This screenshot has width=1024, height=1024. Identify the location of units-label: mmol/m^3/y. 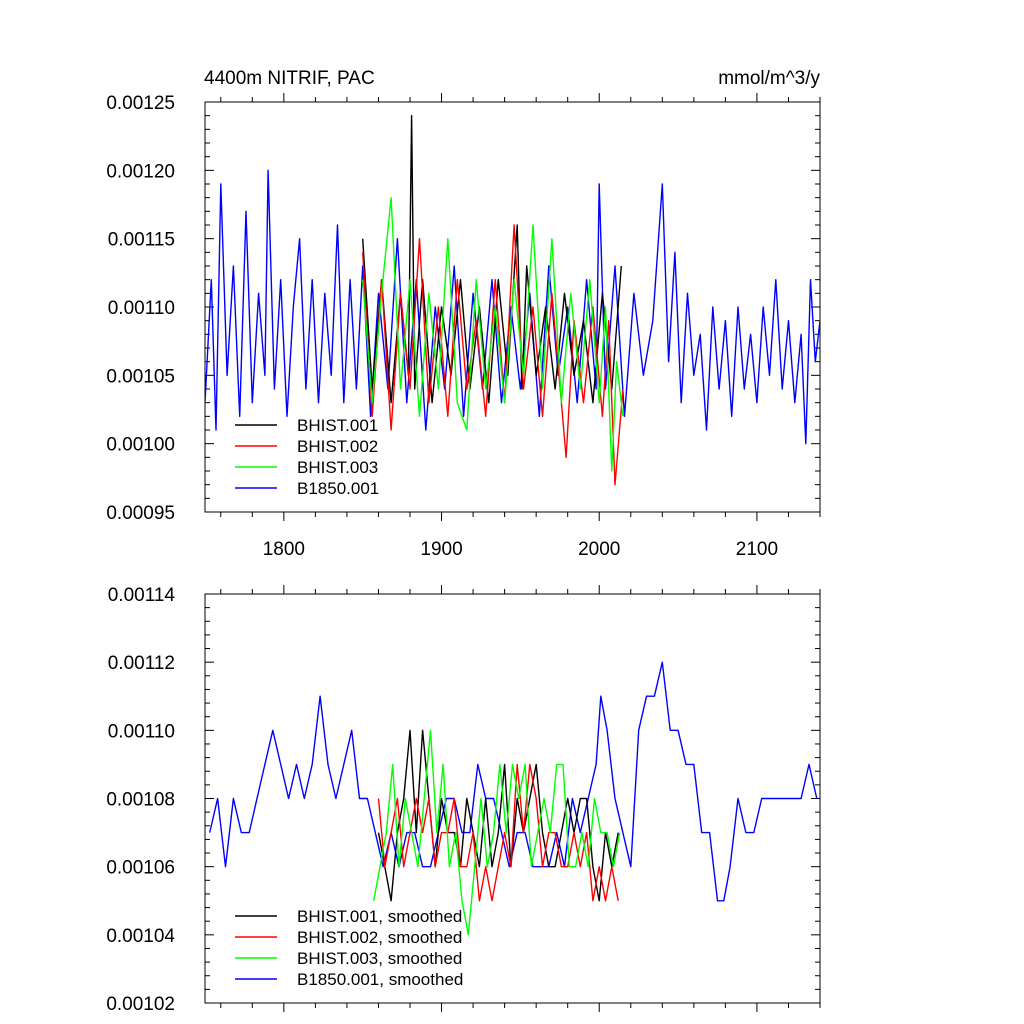
(769, 78).